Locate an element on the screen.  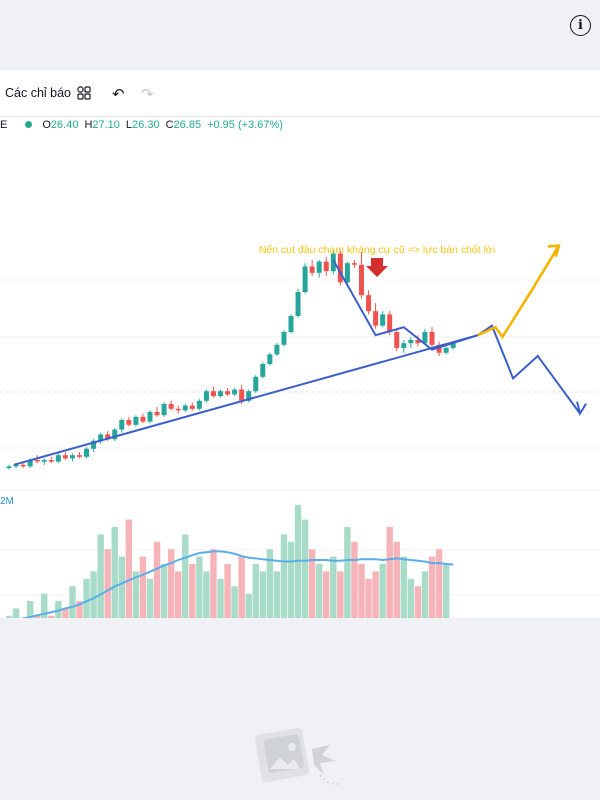
undo-icon: ↶ is located at coordinates (118, 94).